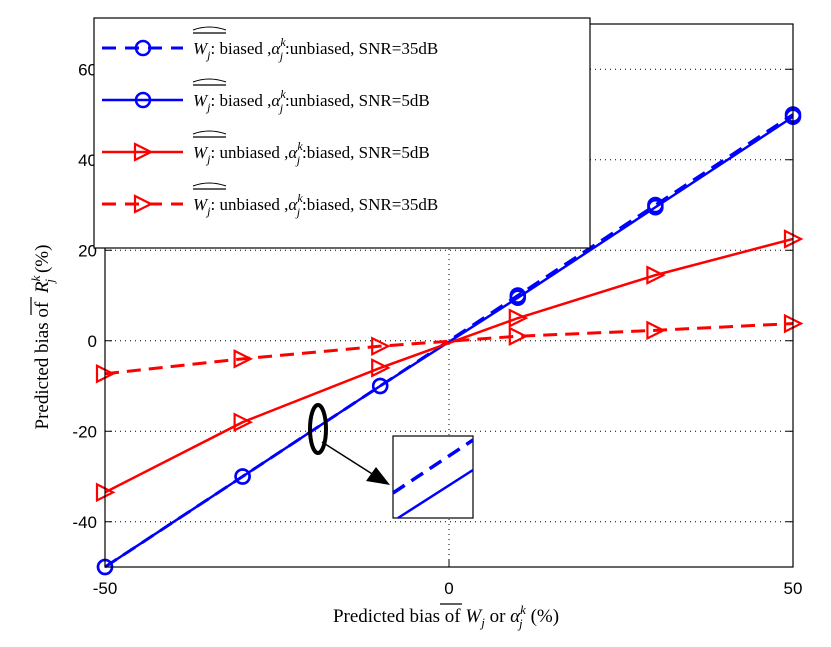 The image size is (831, 647). I want to click on y-axis-label: Predicted bias of Rkj(%), so click(42, 337).